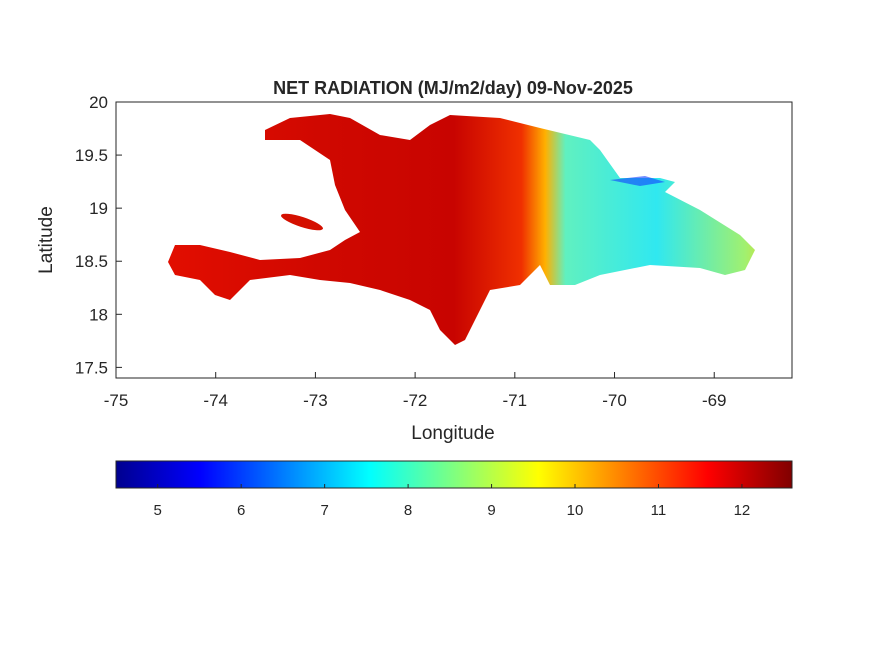 The height and width of the screenshot is (656, 875). Describe the element at coordinates (315, 400) in the screenshot. I see `x-tick-label: -73` at that location.